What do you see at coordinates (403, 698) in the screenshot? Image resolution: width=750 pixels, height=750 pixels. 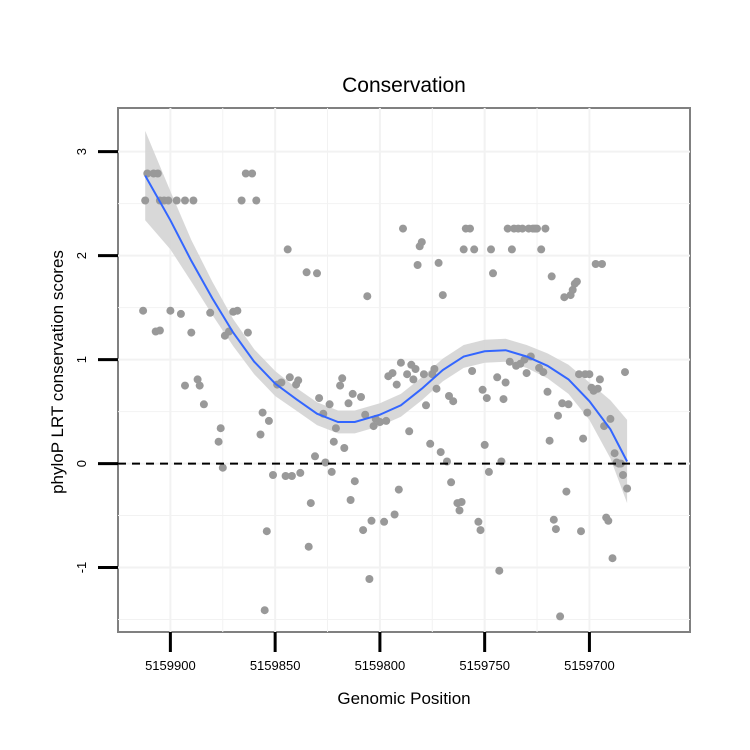 I see `x-axis-title: Genomic Position` at bounding box center [403, 698].